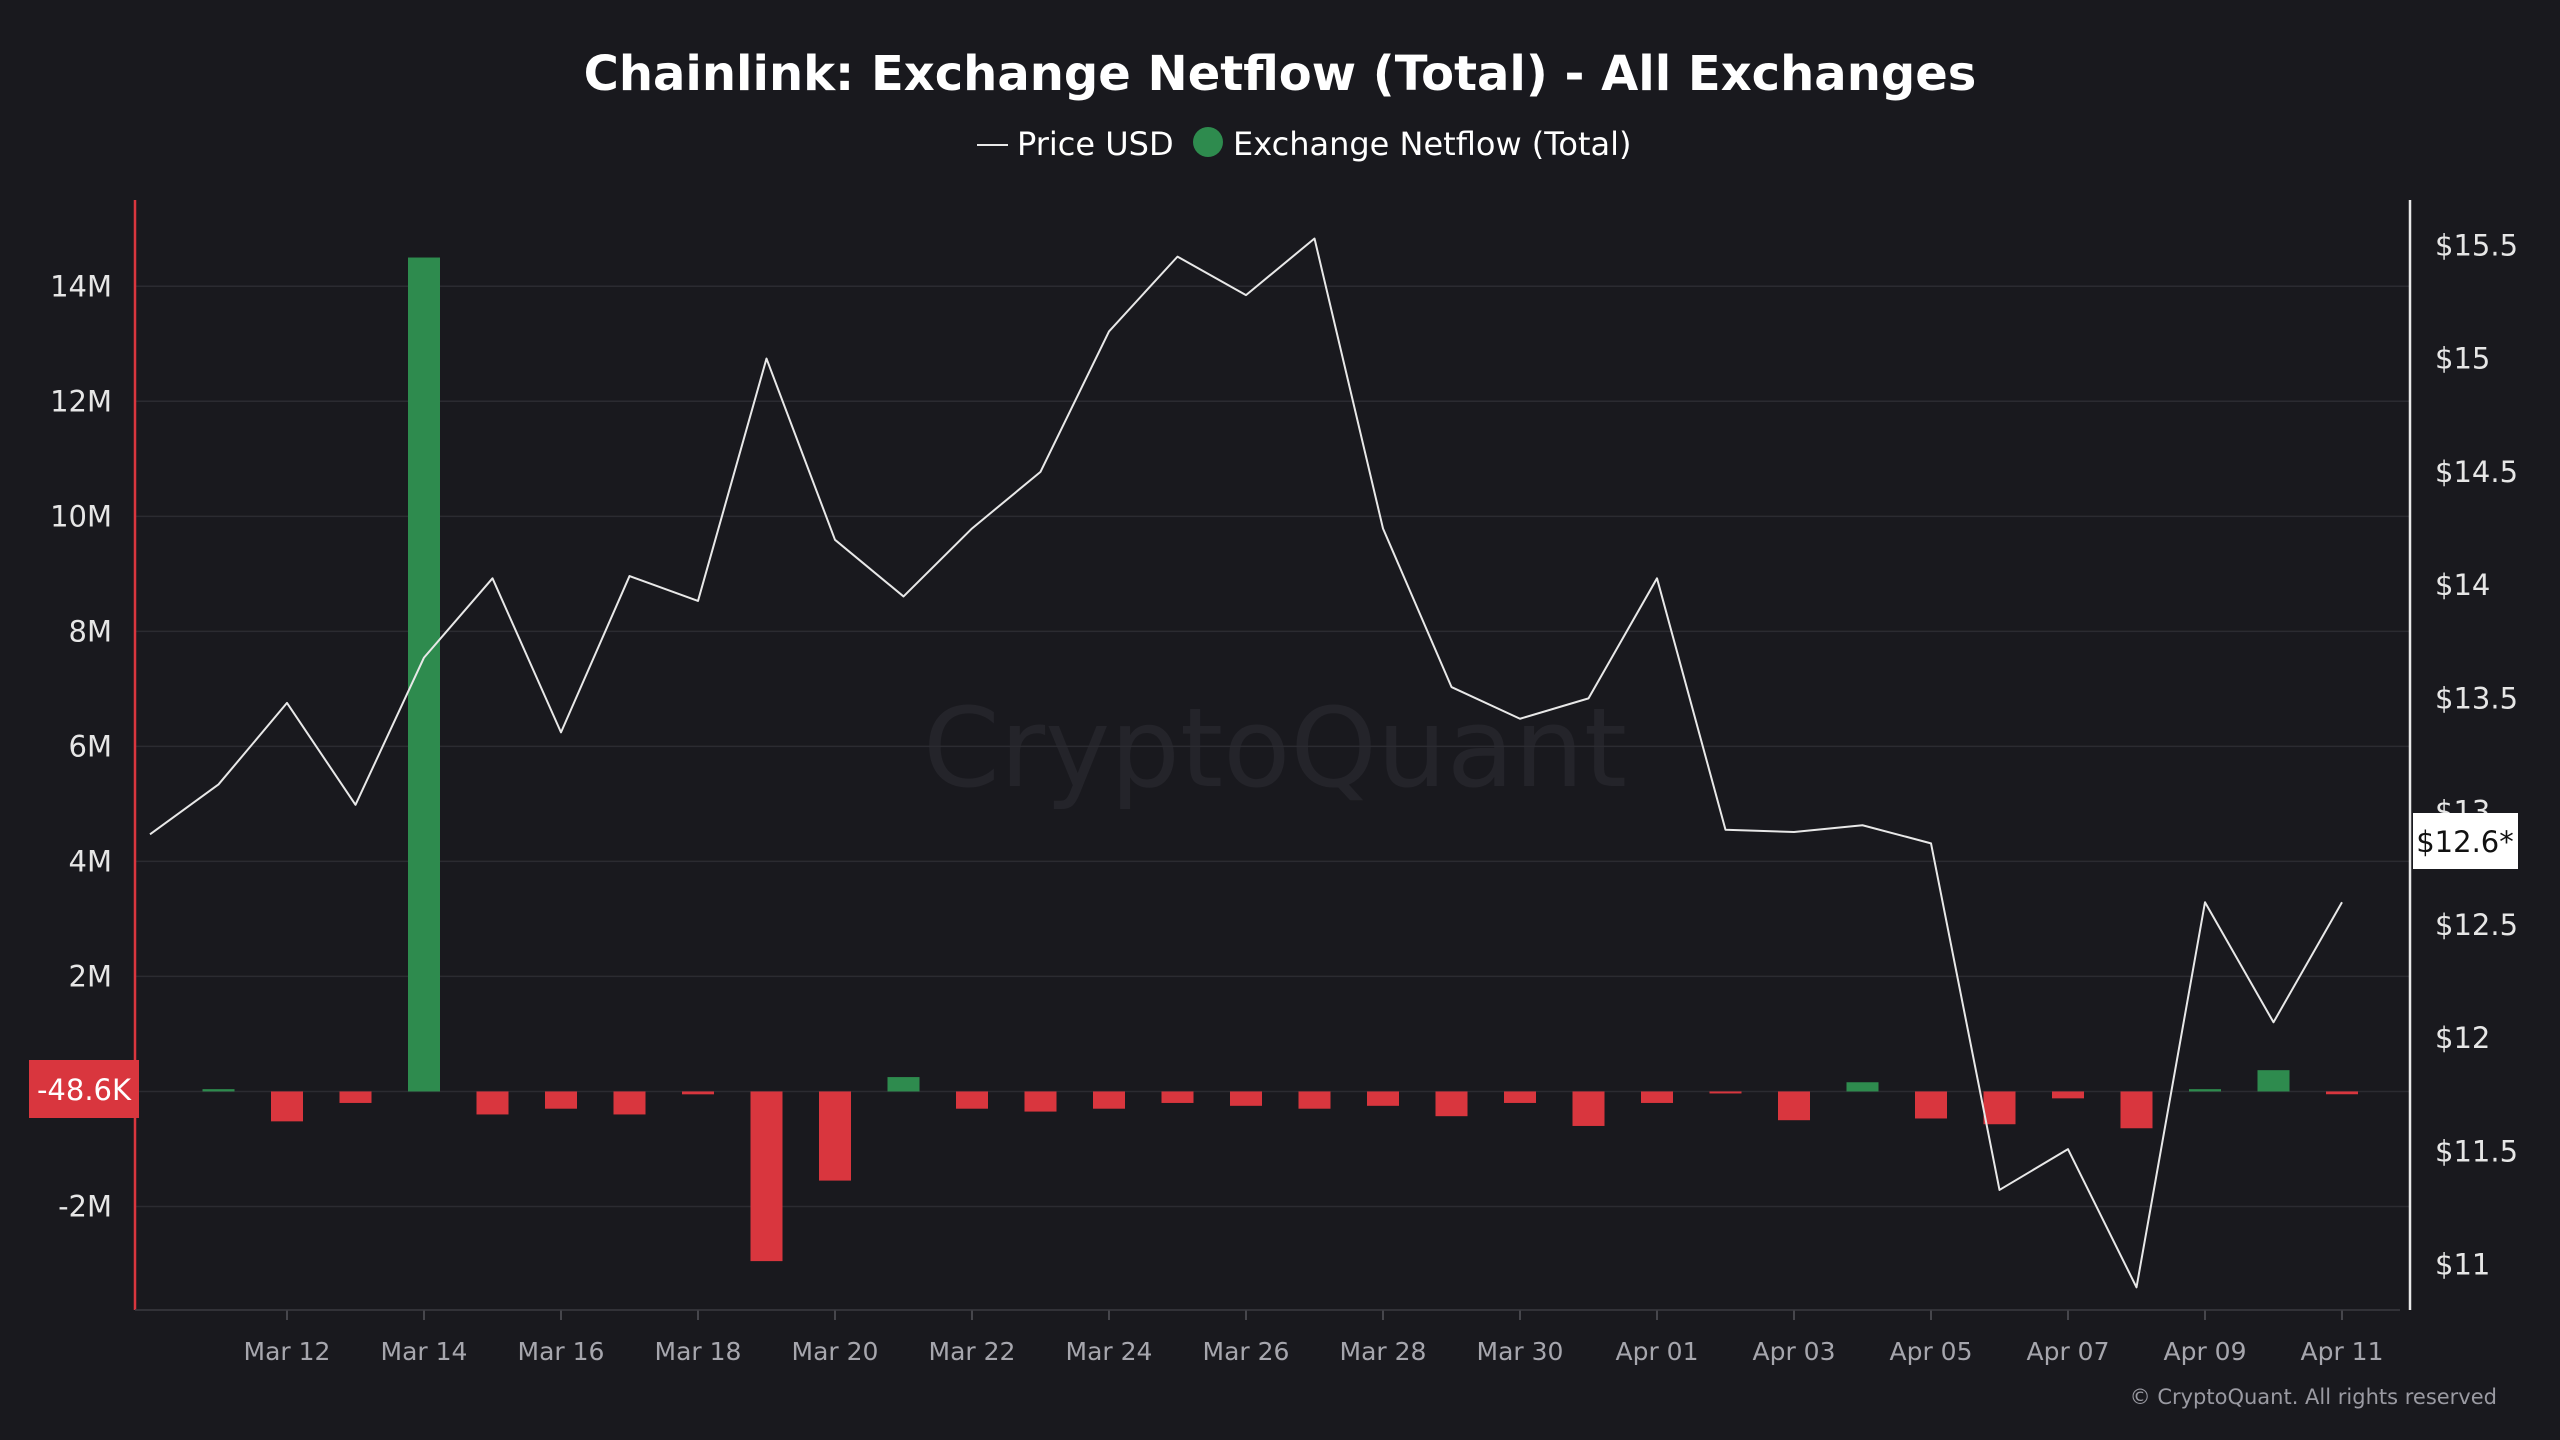 Image resolution: width=2560 pixels, height=1440 pixels. Describe the element at coordinates (698, 1351) in the screenshot. I see `x-tick-label: Mar 18` at that location.